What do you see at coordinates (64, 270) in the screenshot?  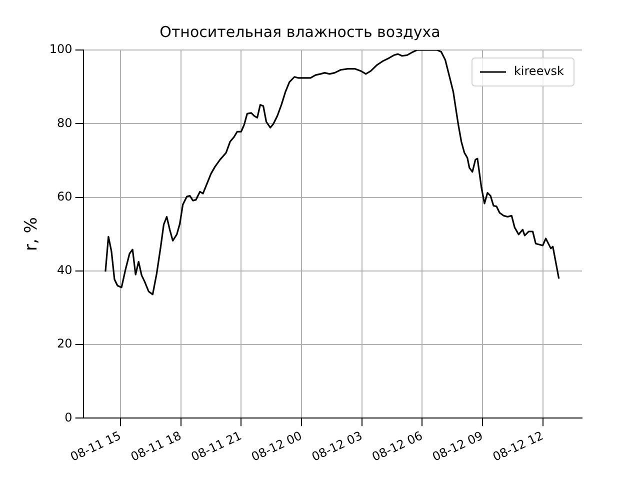 I see `y-tick-label: 40` at bounding box center [64, 270].